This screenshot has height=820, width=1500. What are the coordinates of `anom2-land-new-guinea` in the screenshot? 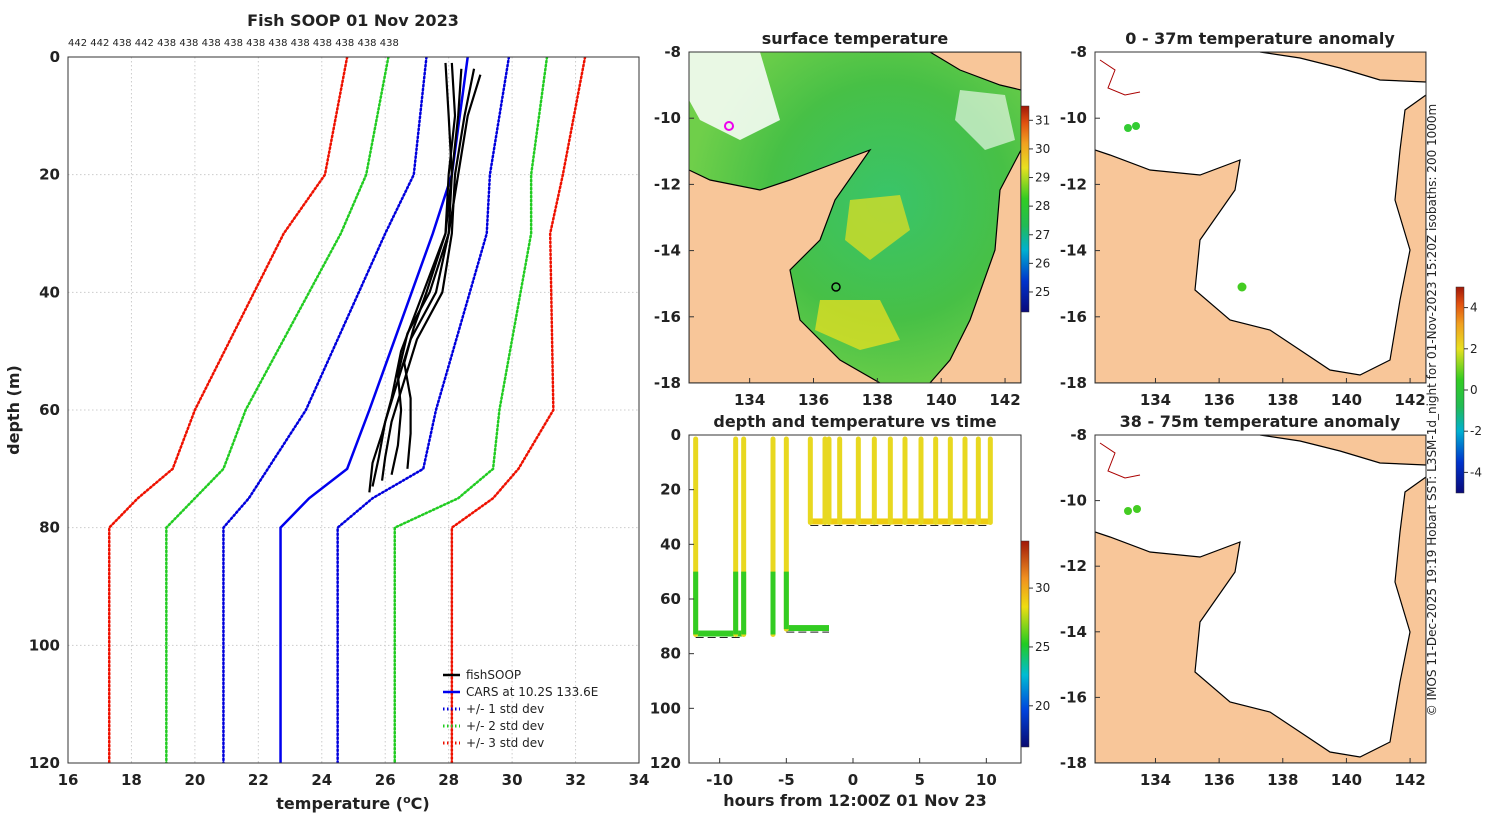 It's located at (1342, 450).